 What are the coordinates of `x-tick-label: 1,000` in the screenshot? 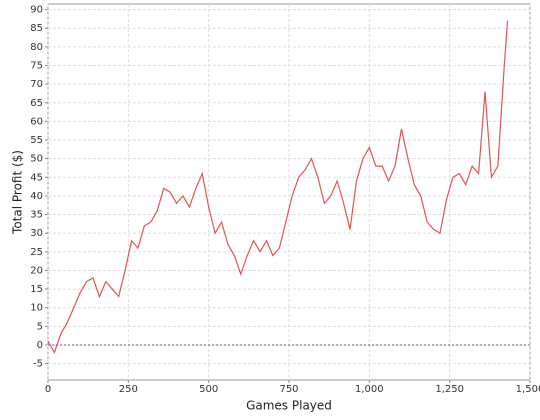 It's located at (369, 389).